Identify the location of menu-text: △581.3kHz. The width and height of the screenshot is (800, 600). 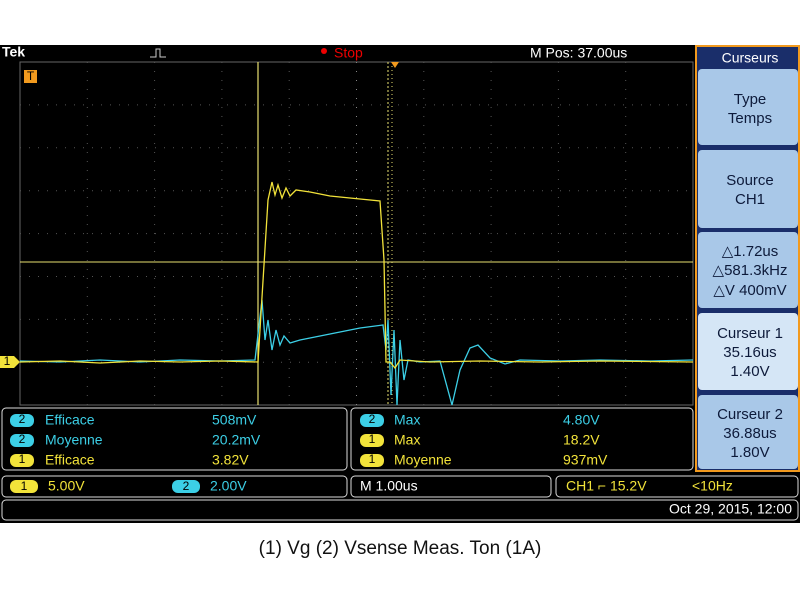
(750, 270).